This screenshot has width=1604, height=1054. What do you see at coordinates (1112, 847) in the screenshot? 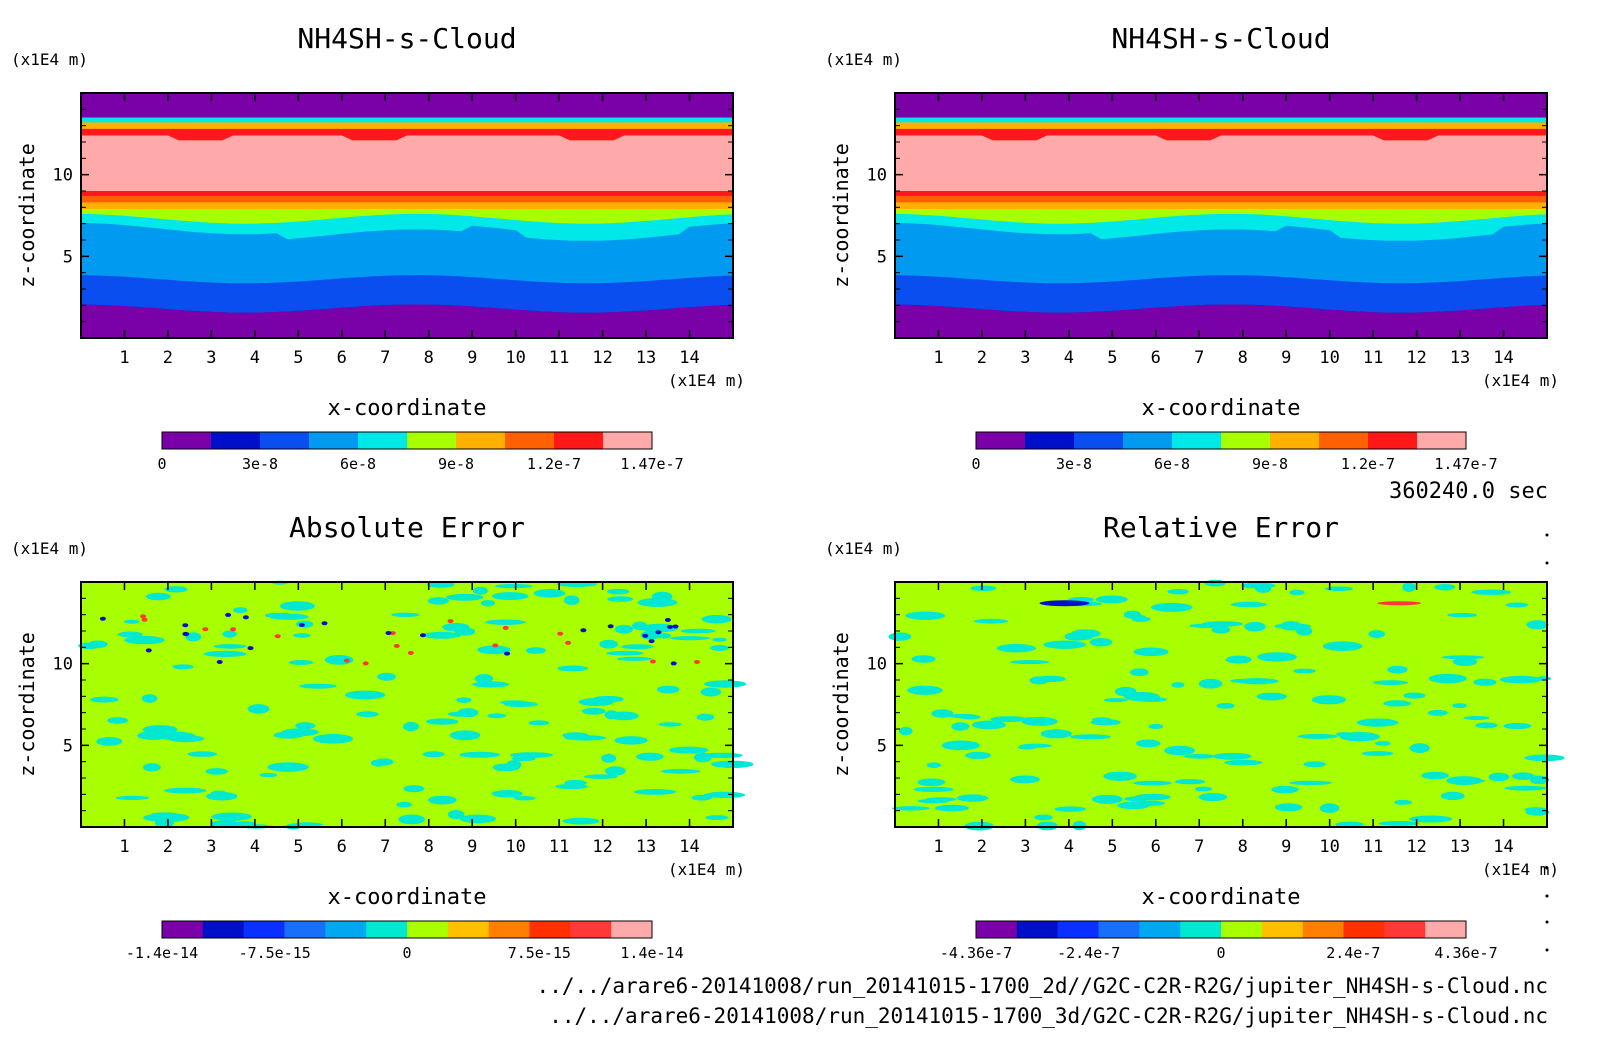
I see `x-tick-label: 5` at bounding box center [1112, 847].